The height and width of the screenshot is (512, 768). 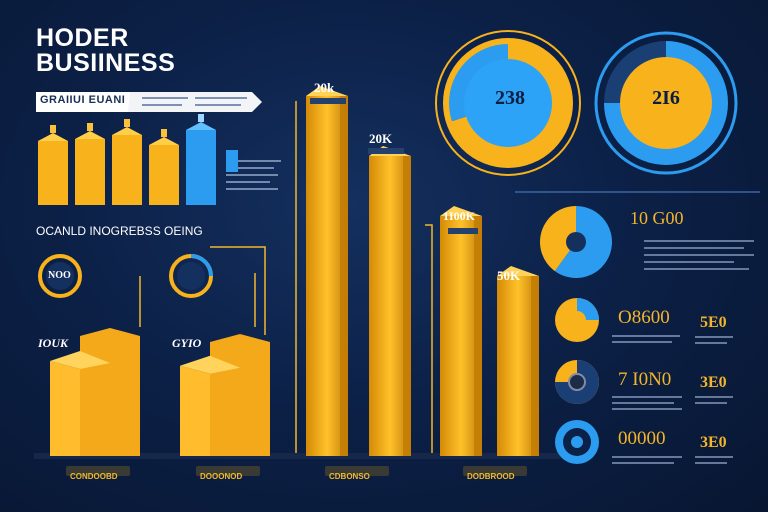 I want to click on small-bar-chart, so click(x=138, y=159).